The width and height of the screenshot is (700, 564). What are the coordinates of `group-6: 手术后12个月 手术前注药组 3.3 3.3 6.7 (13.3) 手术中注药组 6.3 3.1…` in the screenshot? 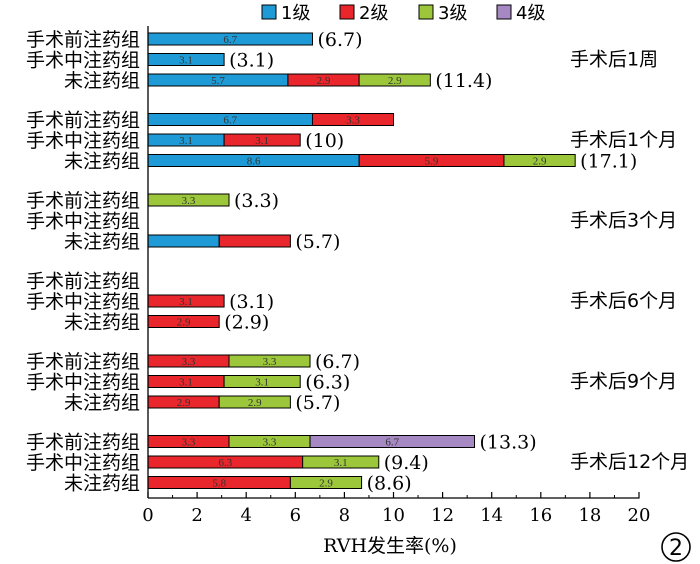 It's located at (357, 463).